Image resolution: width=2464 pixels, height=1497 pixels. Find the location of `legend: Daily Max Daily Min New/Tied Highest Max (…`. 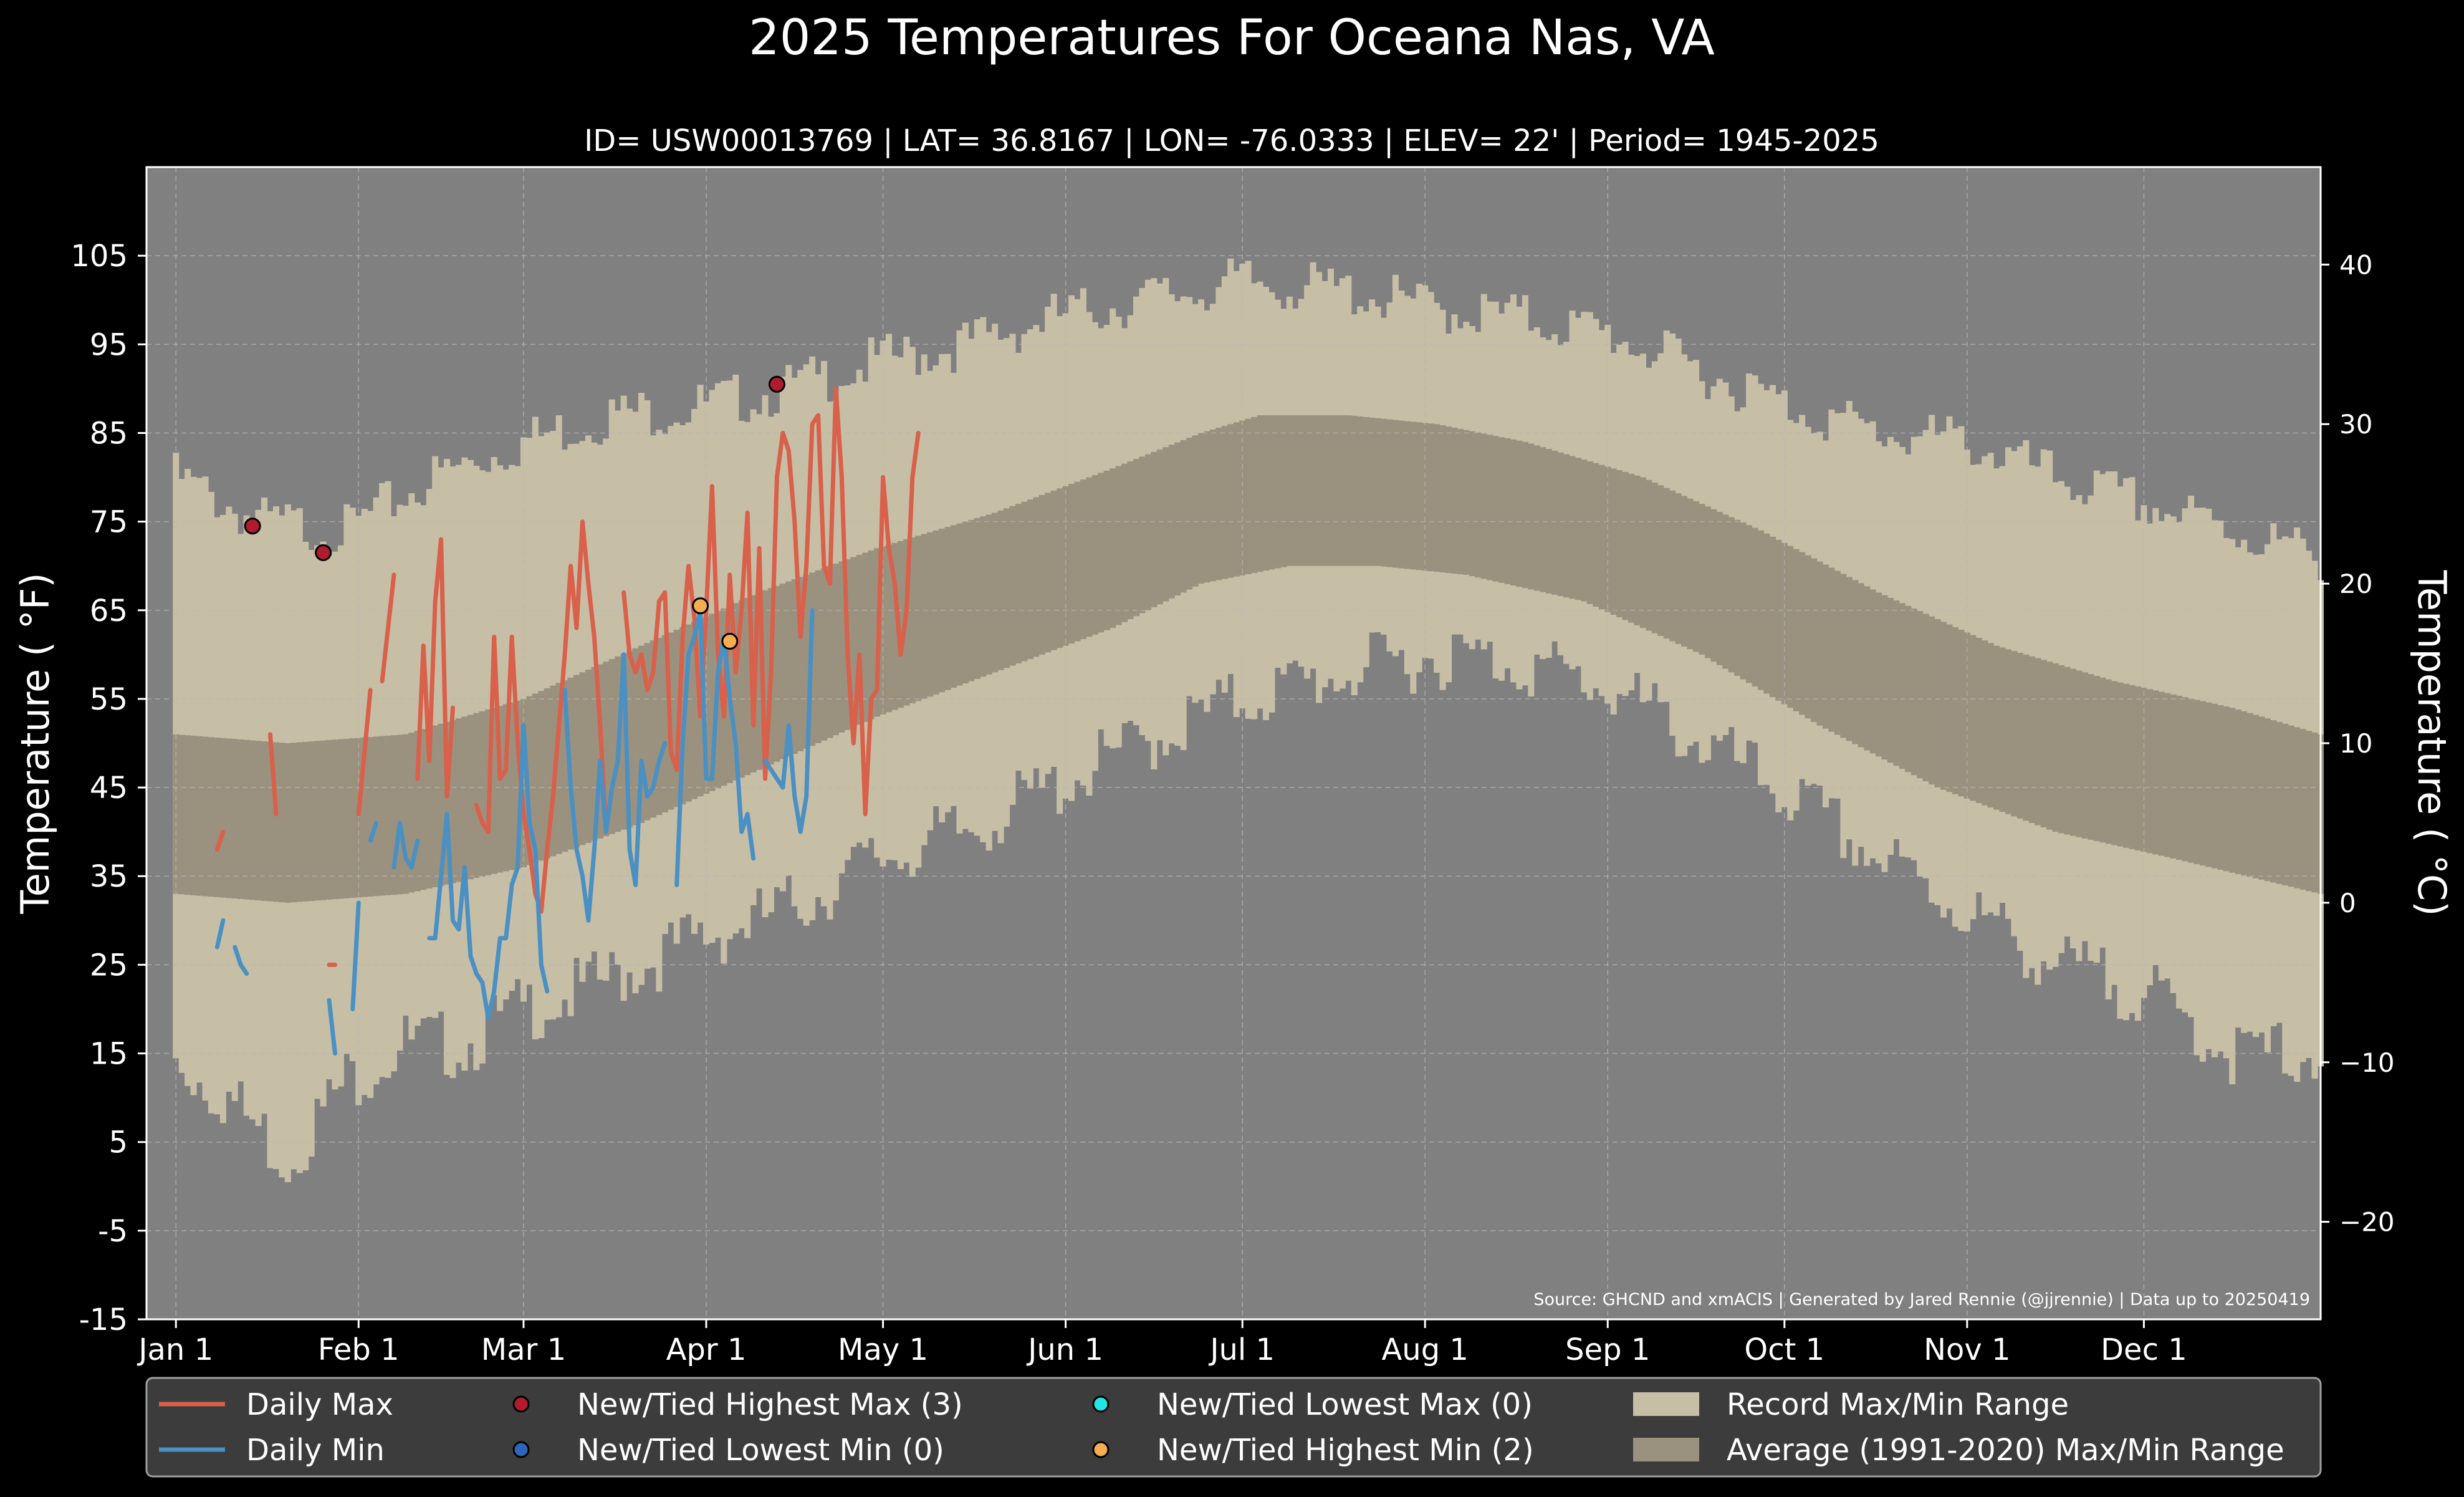

legend: Daily Max Daily Min New/Tied Highest Max (… is located at coordinates (1233, 1427).